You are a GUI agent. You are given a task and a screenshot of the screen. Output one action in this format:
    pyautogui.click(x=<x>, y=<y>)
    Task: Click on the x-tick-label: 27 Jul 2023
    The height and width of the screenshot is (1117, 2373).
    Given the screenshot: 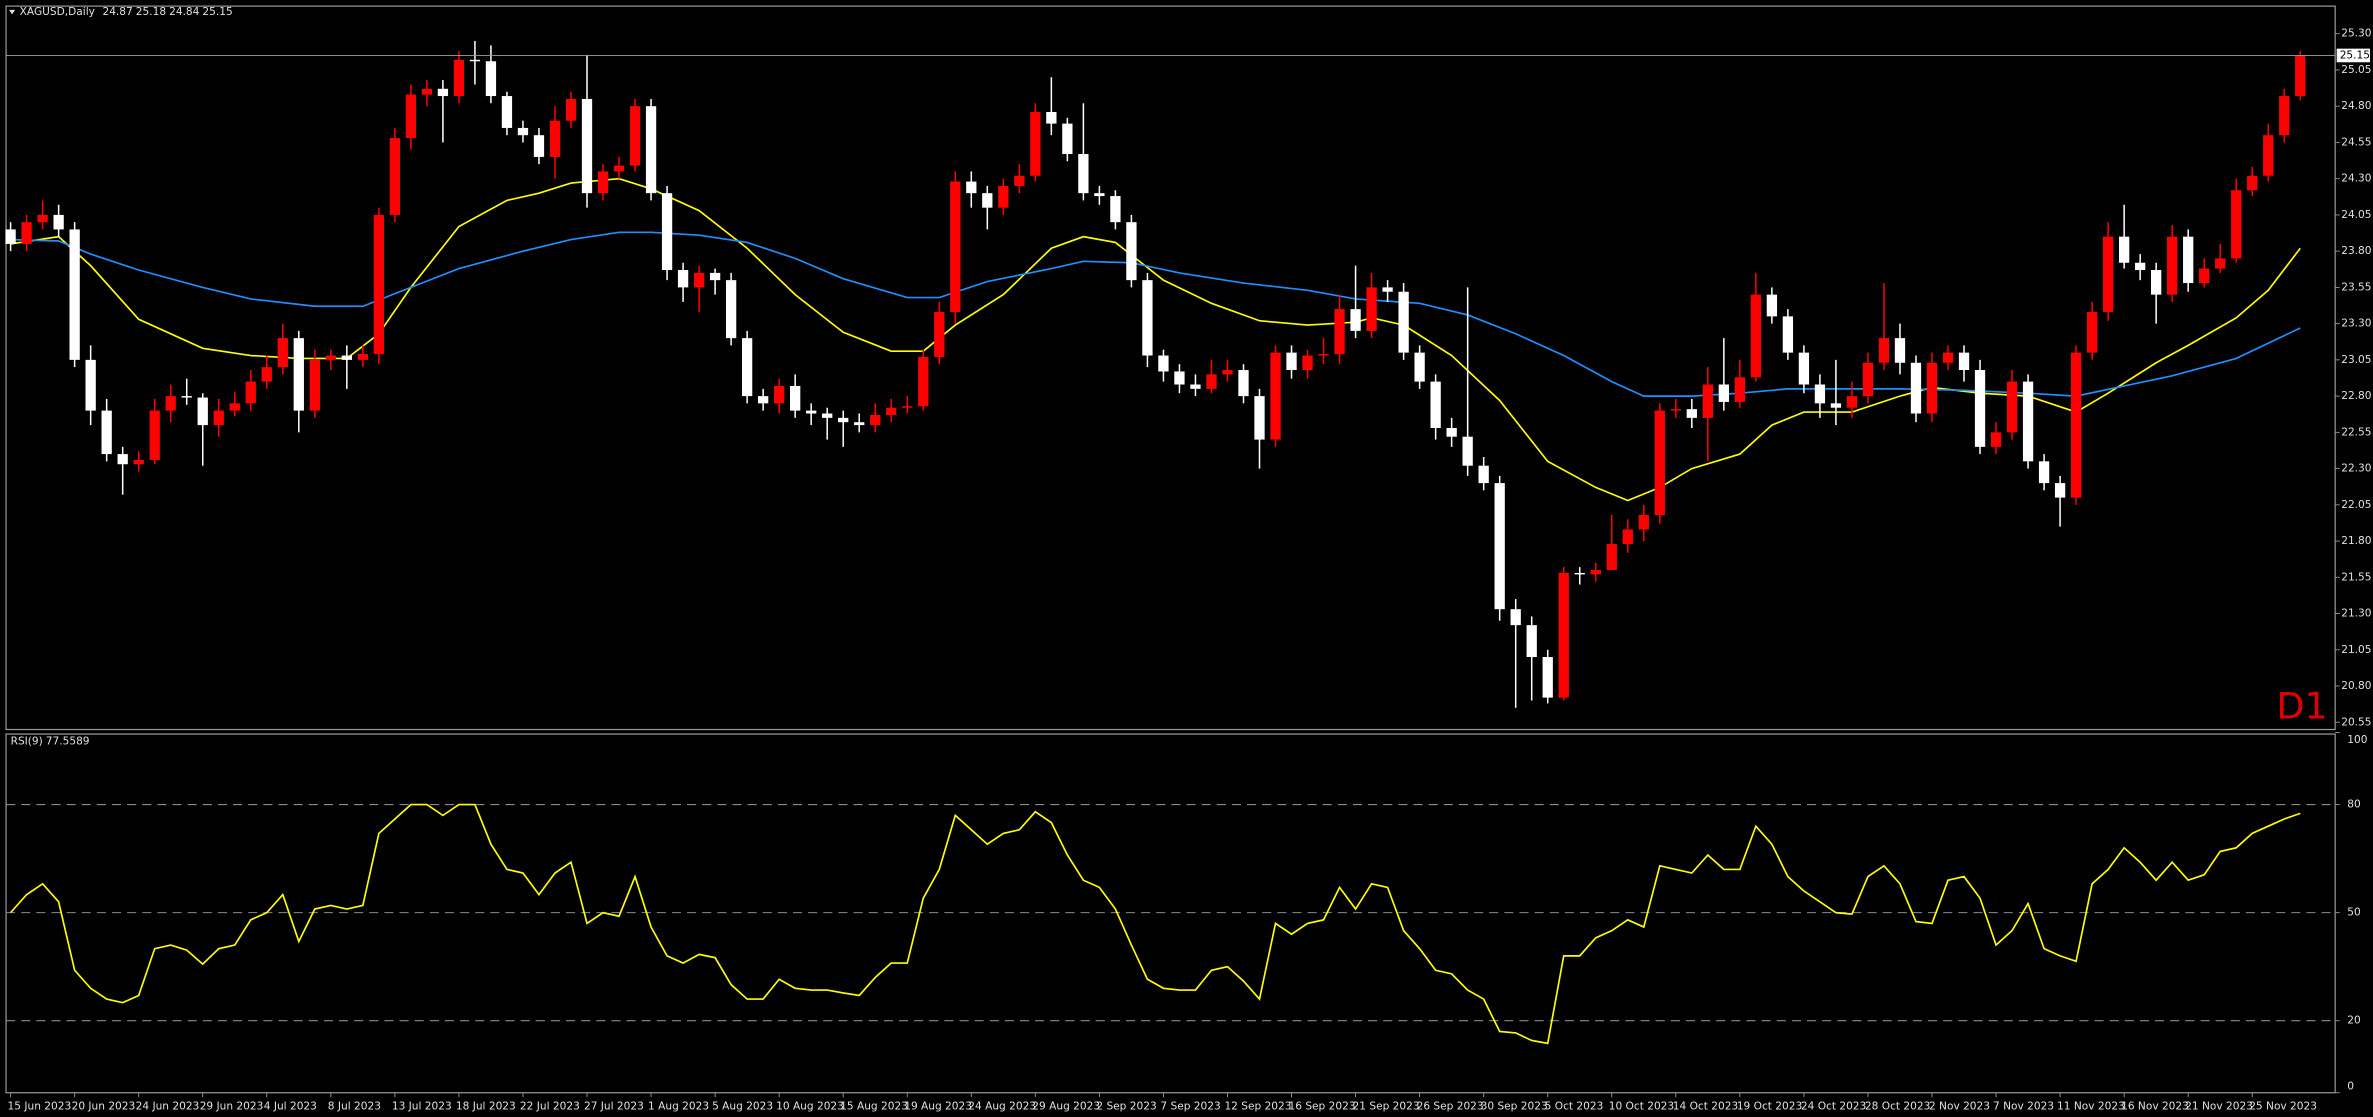 What is the action you would take?
    pyautogui.click(x=614, y=1106)
    